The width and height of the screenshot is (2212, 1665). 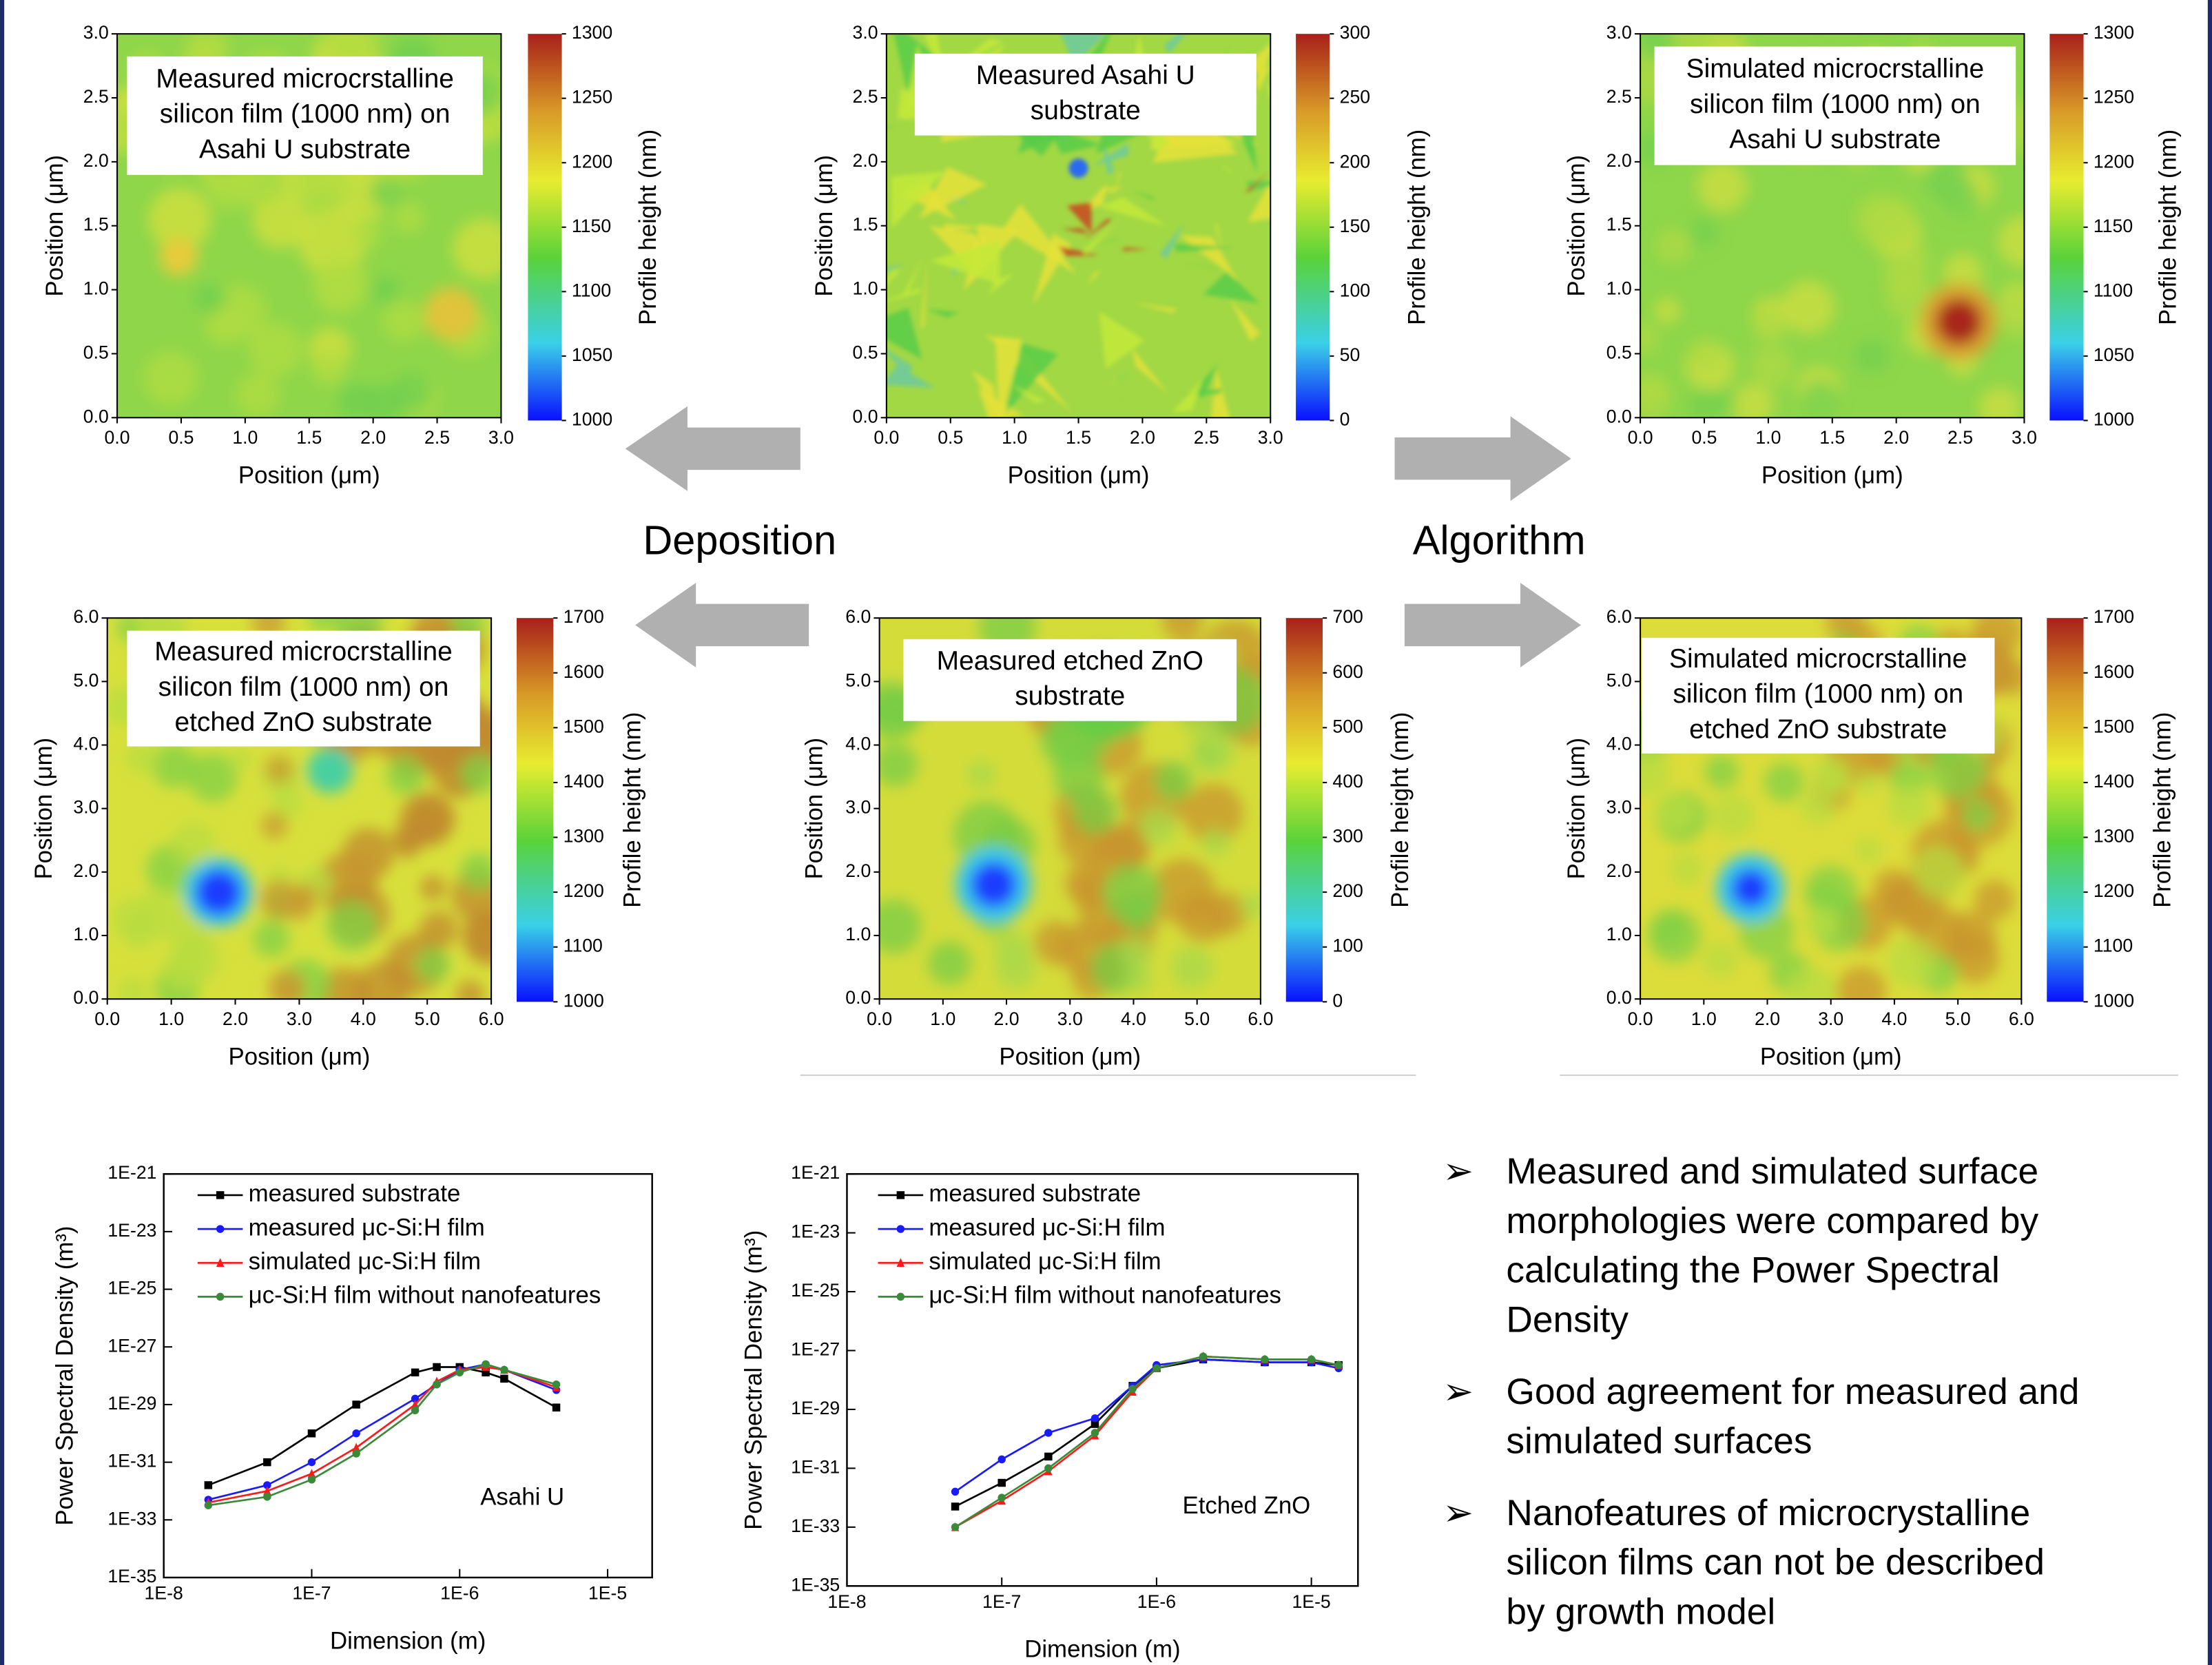 I want to click on legend-label: simulated μc-Si:H film, so click(x=365, y=1261).